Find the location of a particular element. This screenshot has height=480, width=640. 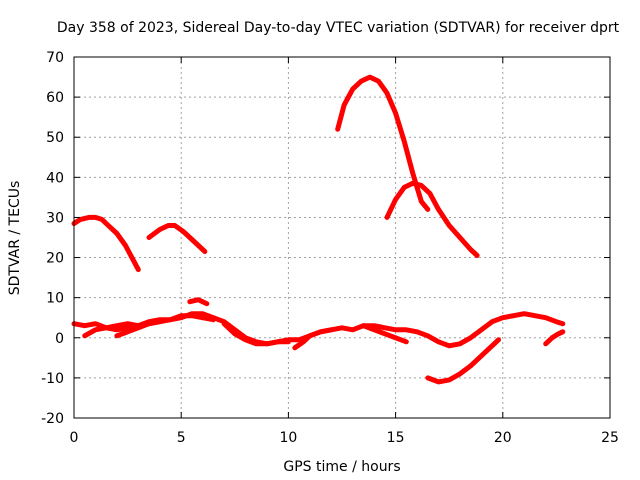

y-tick-label: 20 is located at coordinates (55, 259).